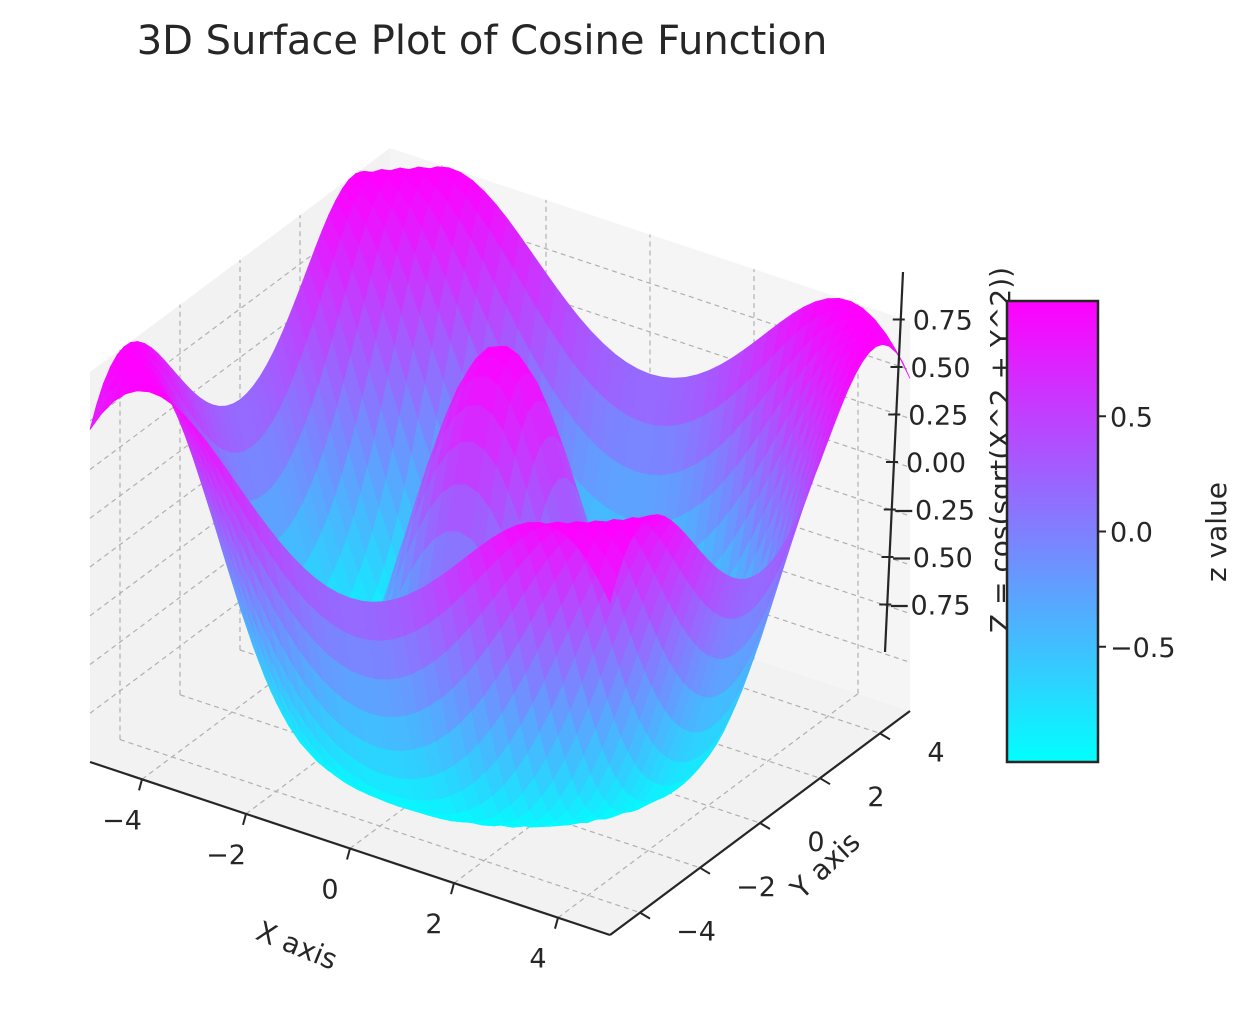  Describe the element at coordinates (824, 865) in the screenshot. I see `y-axis-label: Y axis` at that location.